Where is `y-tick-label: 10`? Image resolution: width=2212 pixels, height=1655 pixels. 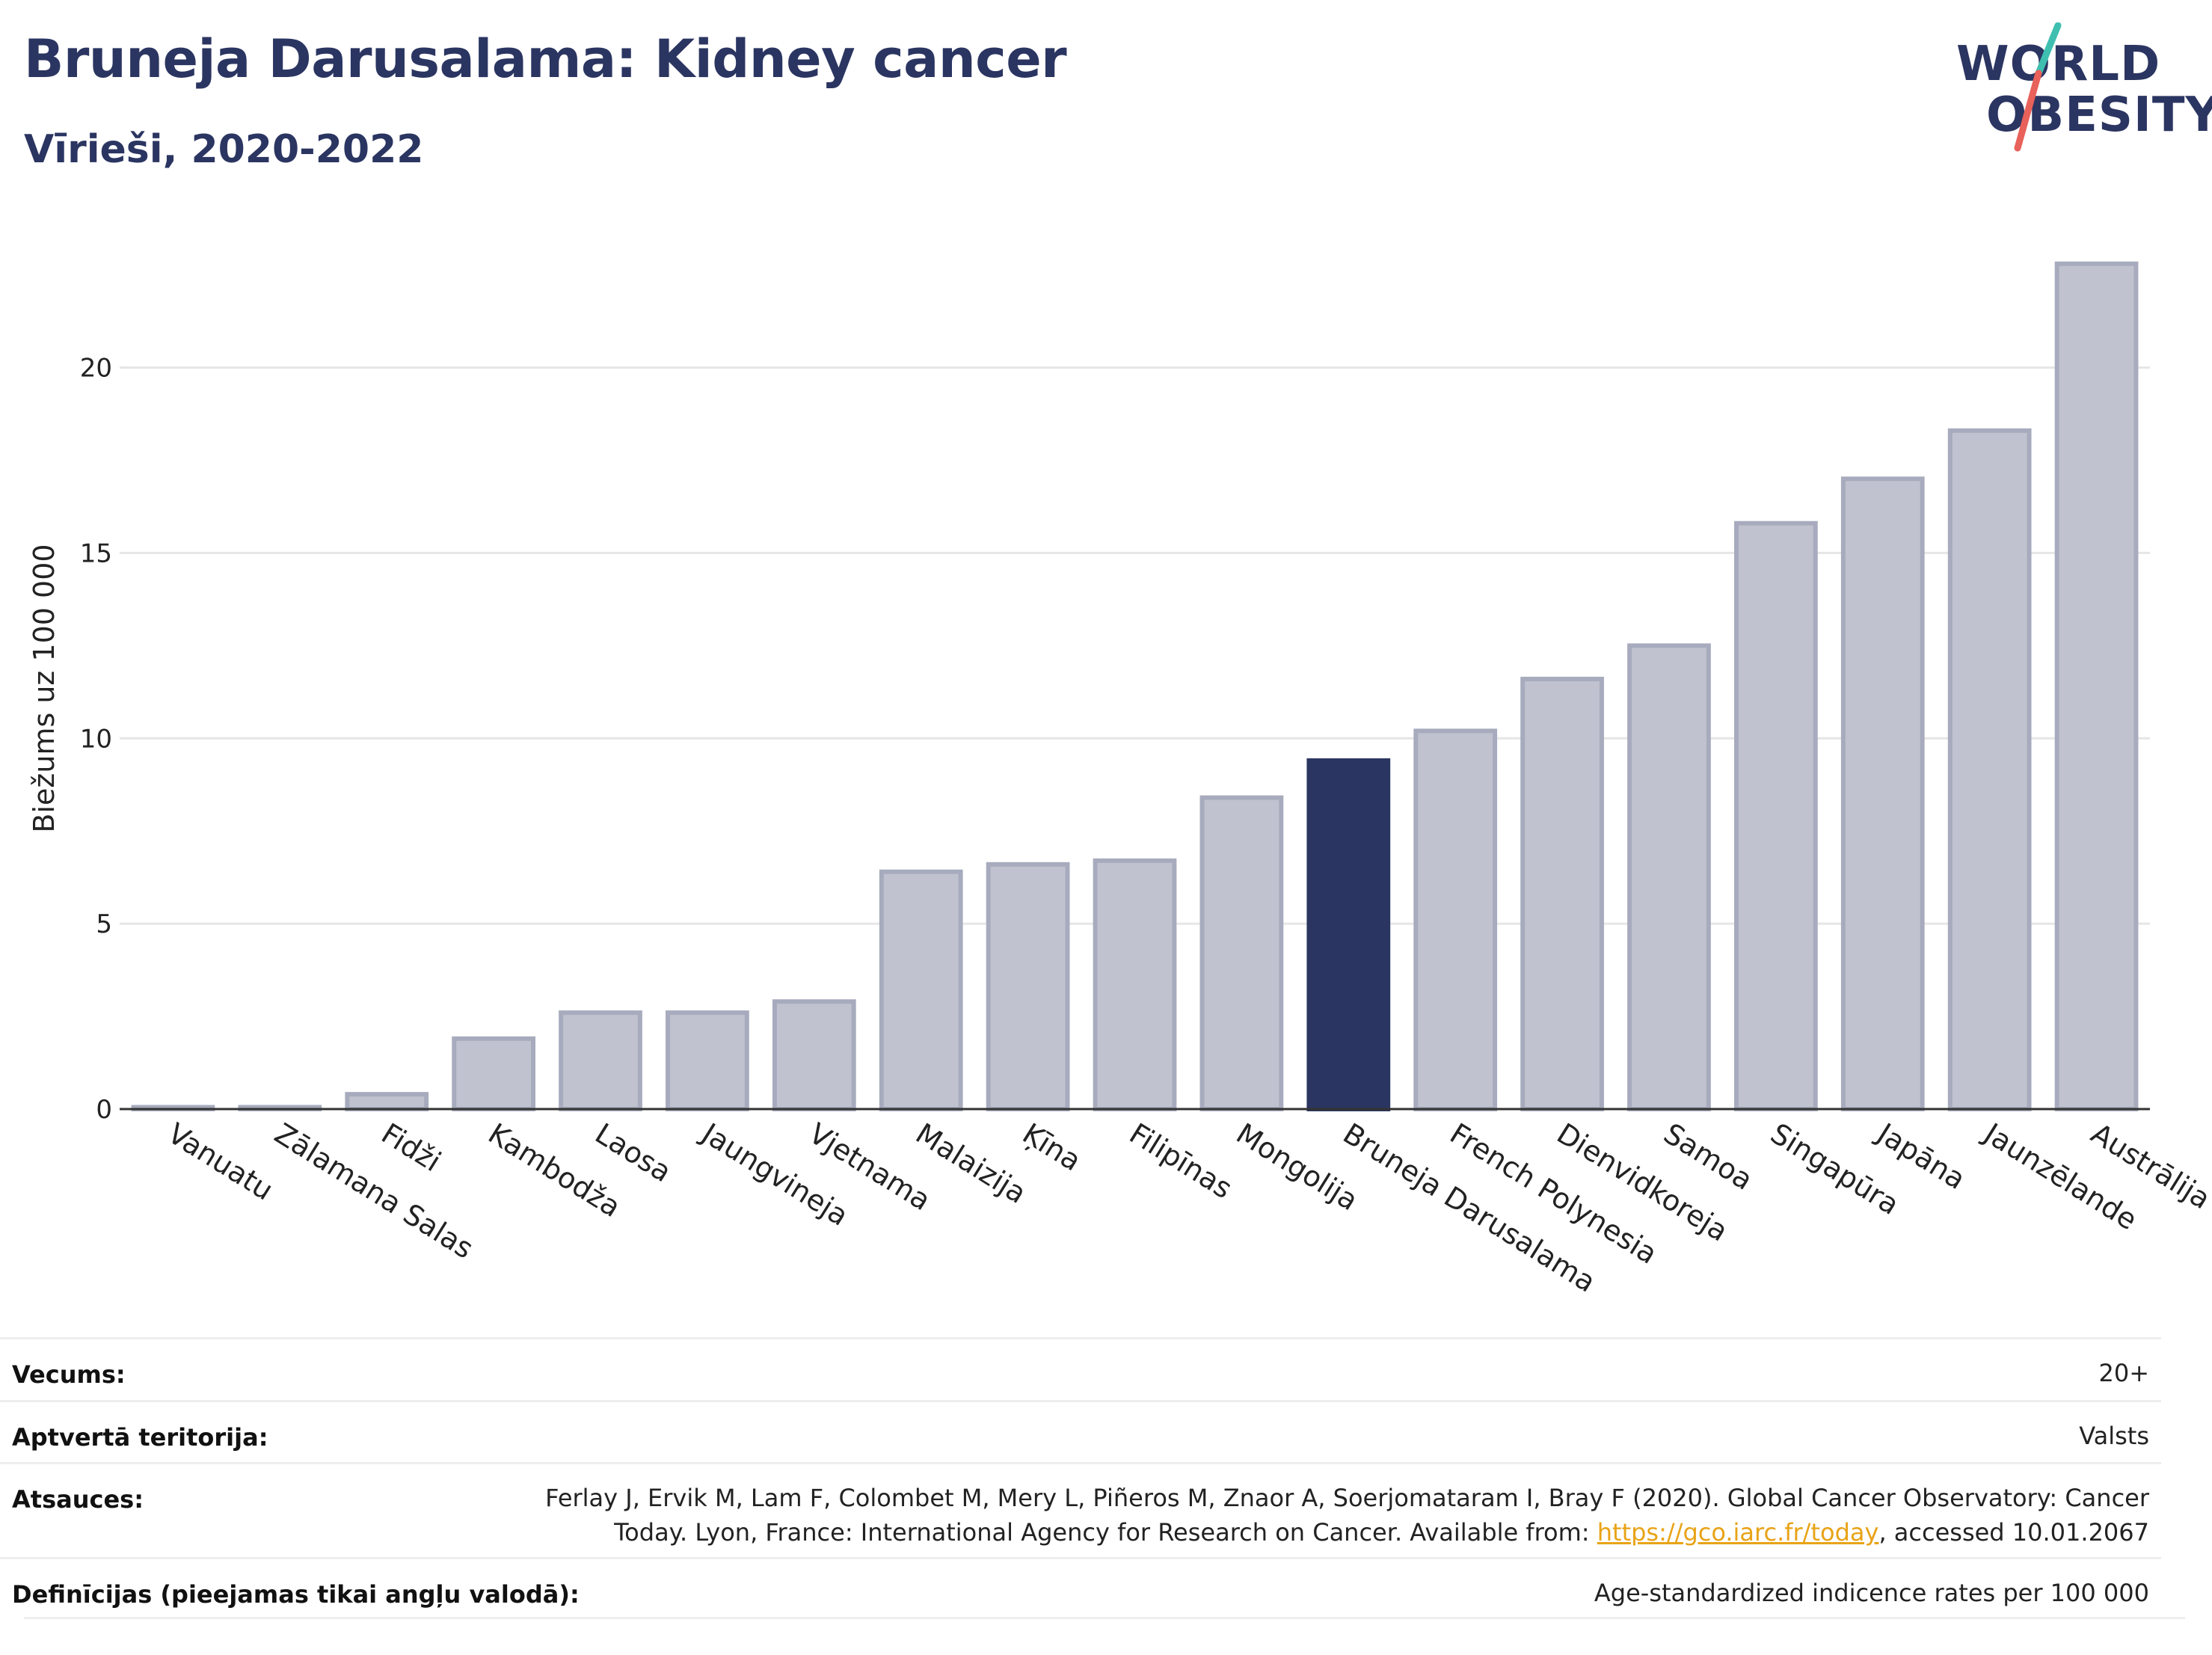
y-tick-label: 10 is located at coordinates (96, 739).